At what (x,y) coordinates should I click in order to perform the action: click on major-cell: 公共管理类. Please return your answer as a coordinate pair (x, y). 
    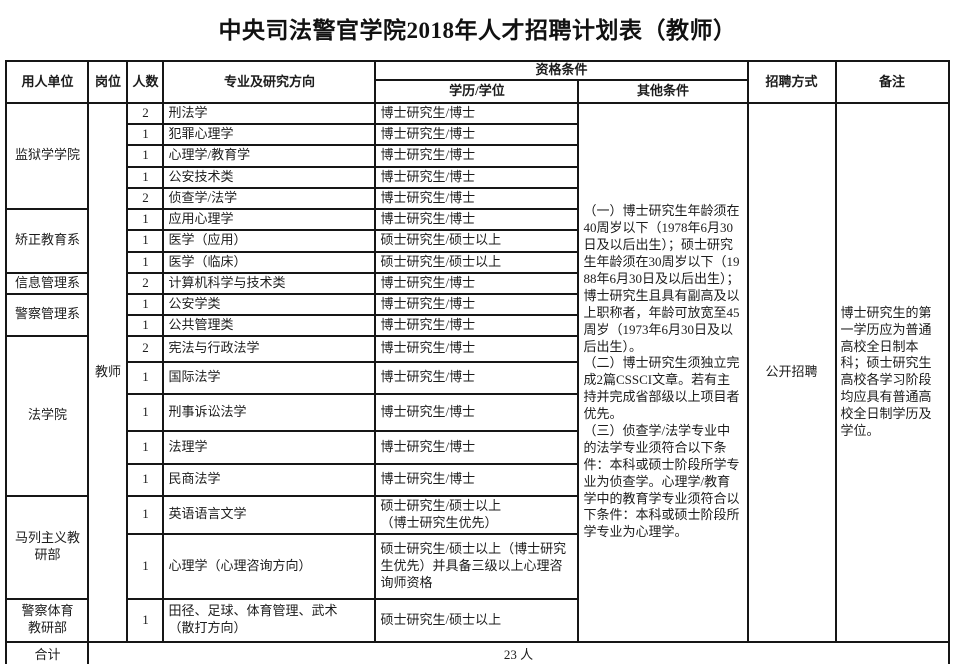
    Looking at the image, I should click on (269, 325).